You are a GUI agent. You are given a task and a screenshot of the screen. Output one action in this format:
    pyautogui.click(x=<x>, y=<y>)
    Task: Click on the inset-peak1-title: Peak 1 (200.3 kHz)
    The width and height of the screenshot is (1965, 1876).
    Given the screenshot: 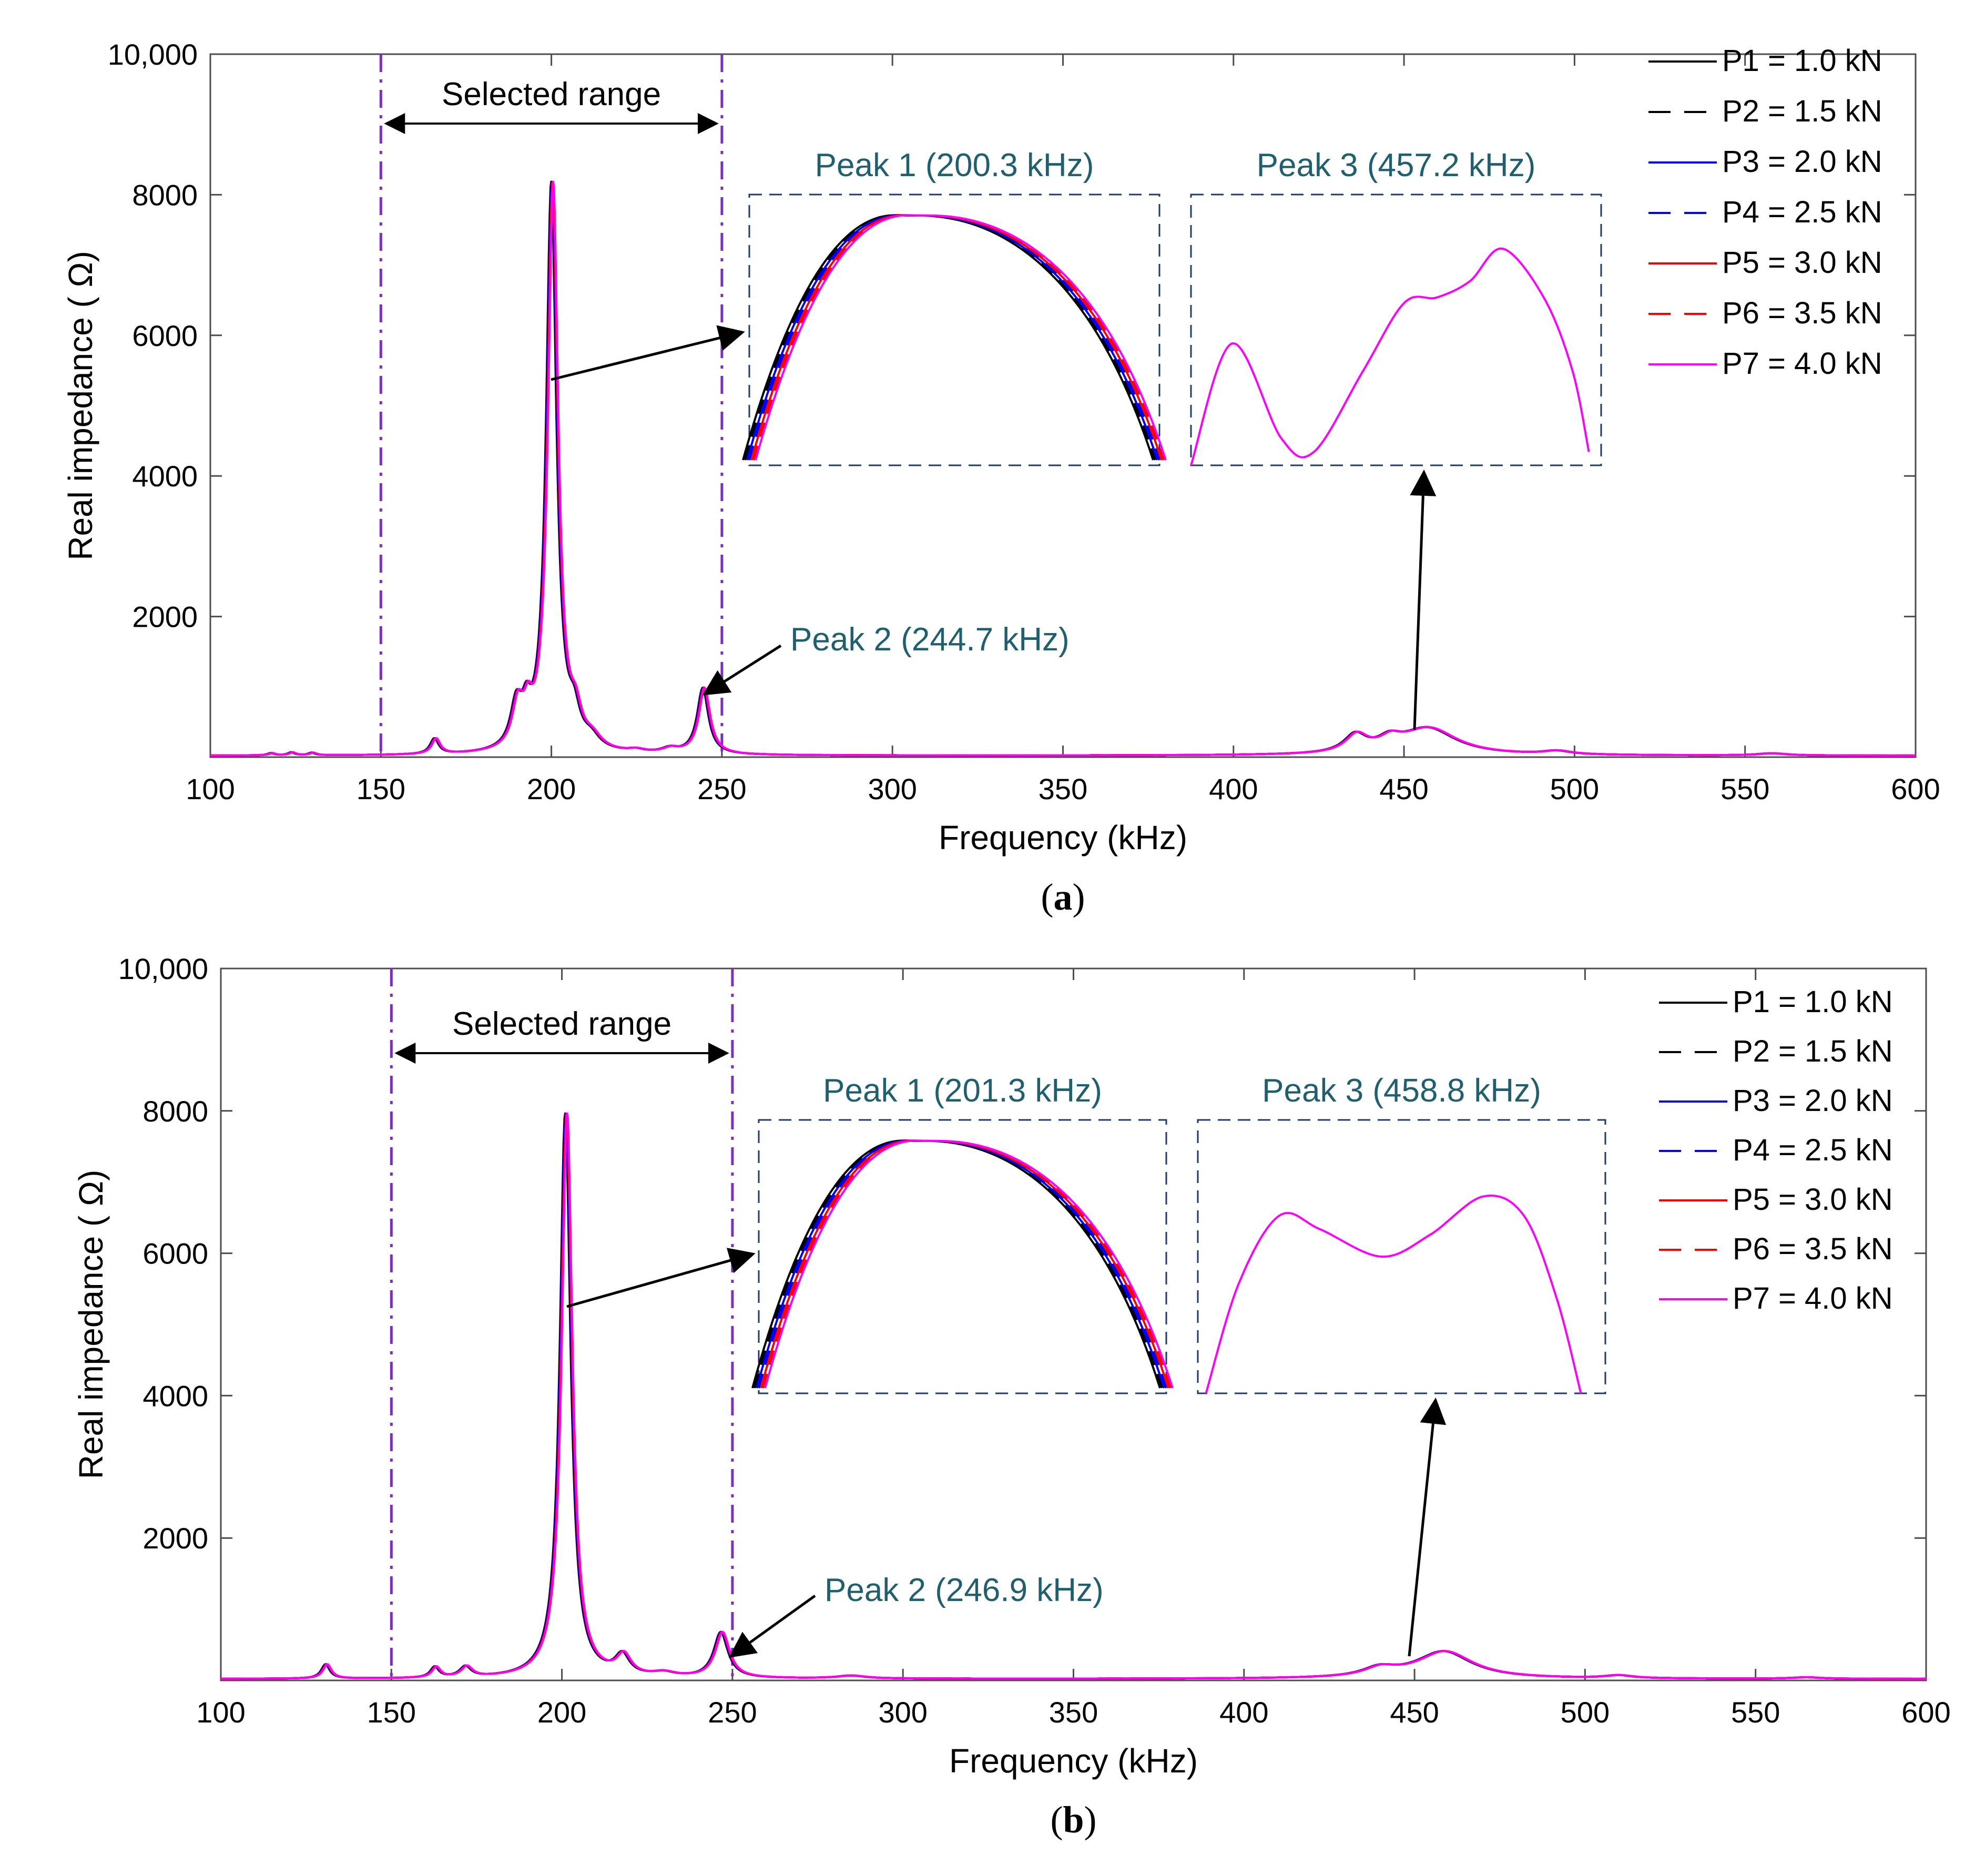 What is the action you would take?
    pyautogui.click(x=954, y=165)
    